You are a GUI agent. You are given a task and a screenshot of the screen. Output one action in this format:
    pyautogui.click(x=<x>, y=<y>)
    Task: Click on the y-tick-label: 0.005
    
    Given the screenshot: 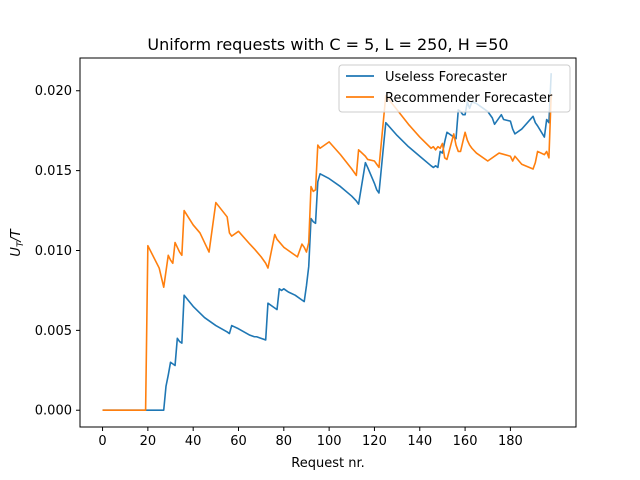 What is the action you would take?
    pyautogui.click(x=53, y=331)
    